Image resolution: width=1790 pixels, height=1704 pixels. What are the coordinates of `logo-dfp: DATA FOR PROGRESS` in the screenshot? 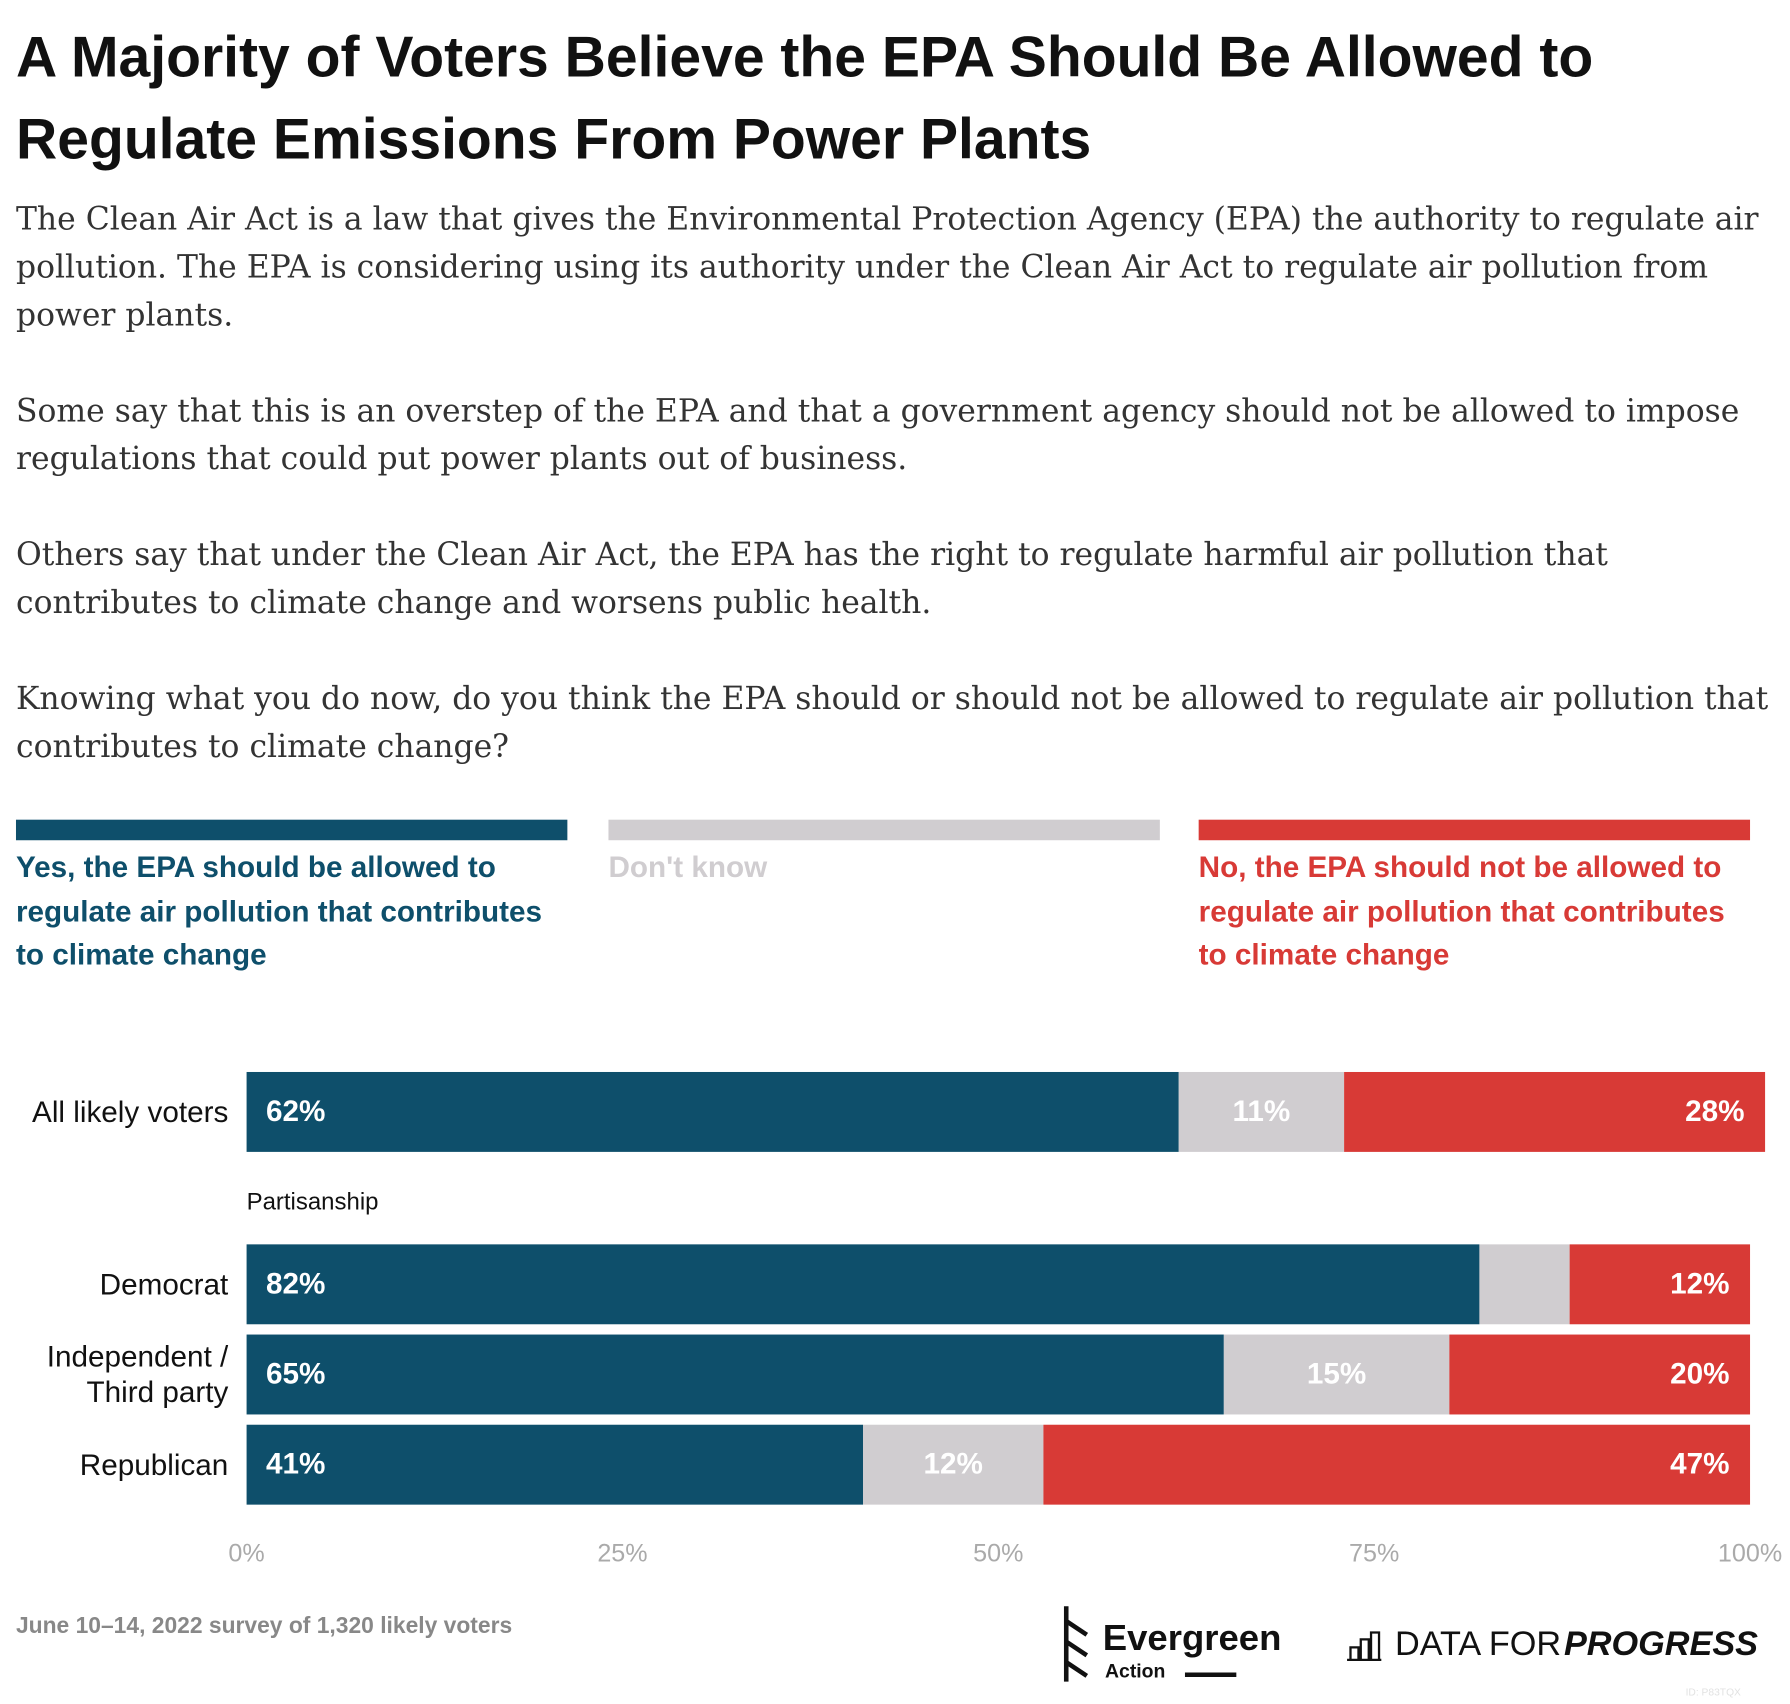 It's located at (1552, 1644).